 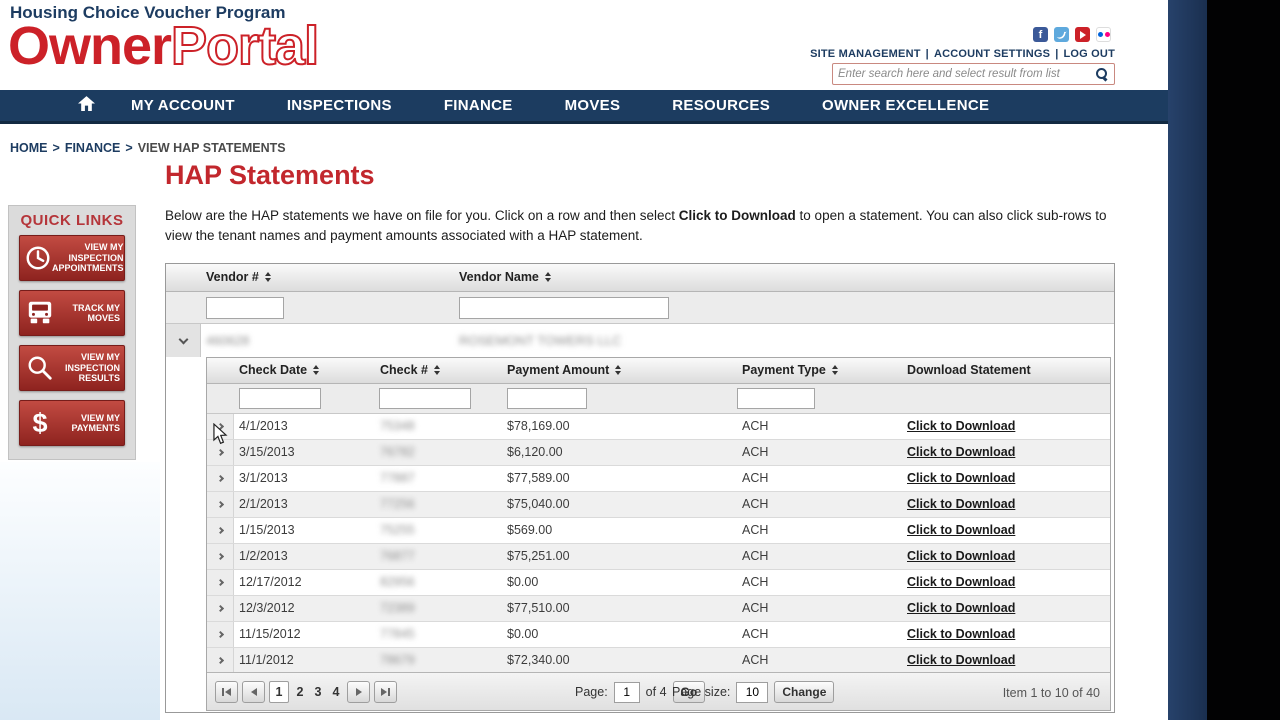 I want to click on check-number-cell-blurred: 78679, so click(x=397, y=660).